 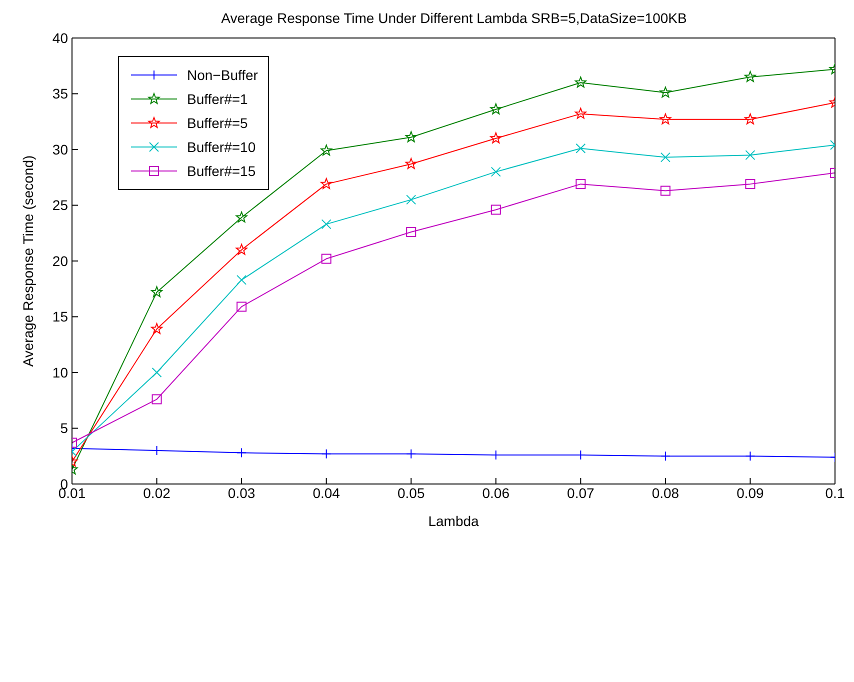 What do you see at coordinates (326, 492) in the screenshot?
I see `x-tick-label: 0.04` at bounding box center [326, 492].